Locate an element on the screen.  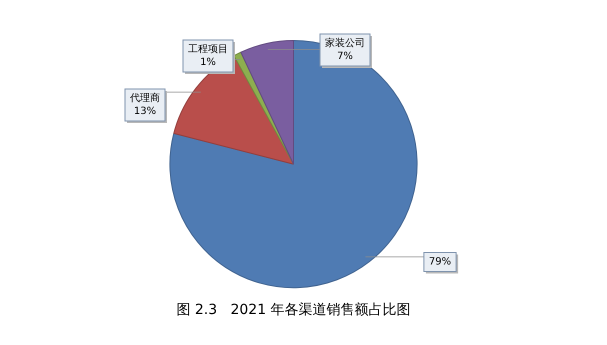
data-label: 7% is located at coordinates (345, 56).